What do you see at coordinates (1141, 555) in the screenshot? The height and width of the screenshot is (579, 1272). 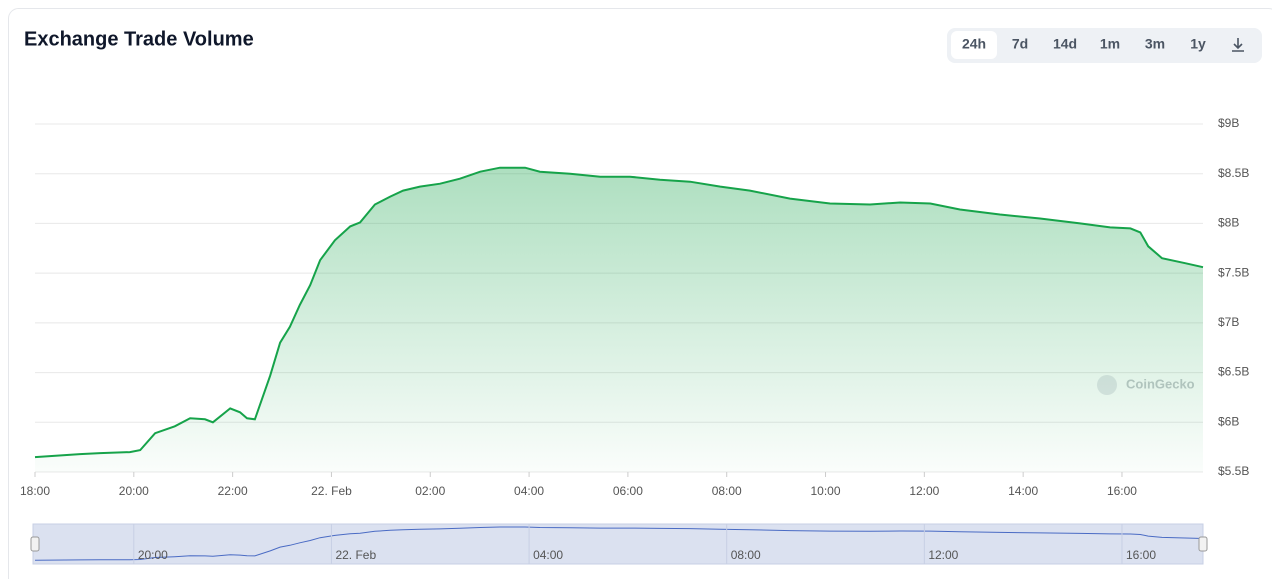 I see `navigator-tick-label: 16:00` at bounding box center [1141, 555].